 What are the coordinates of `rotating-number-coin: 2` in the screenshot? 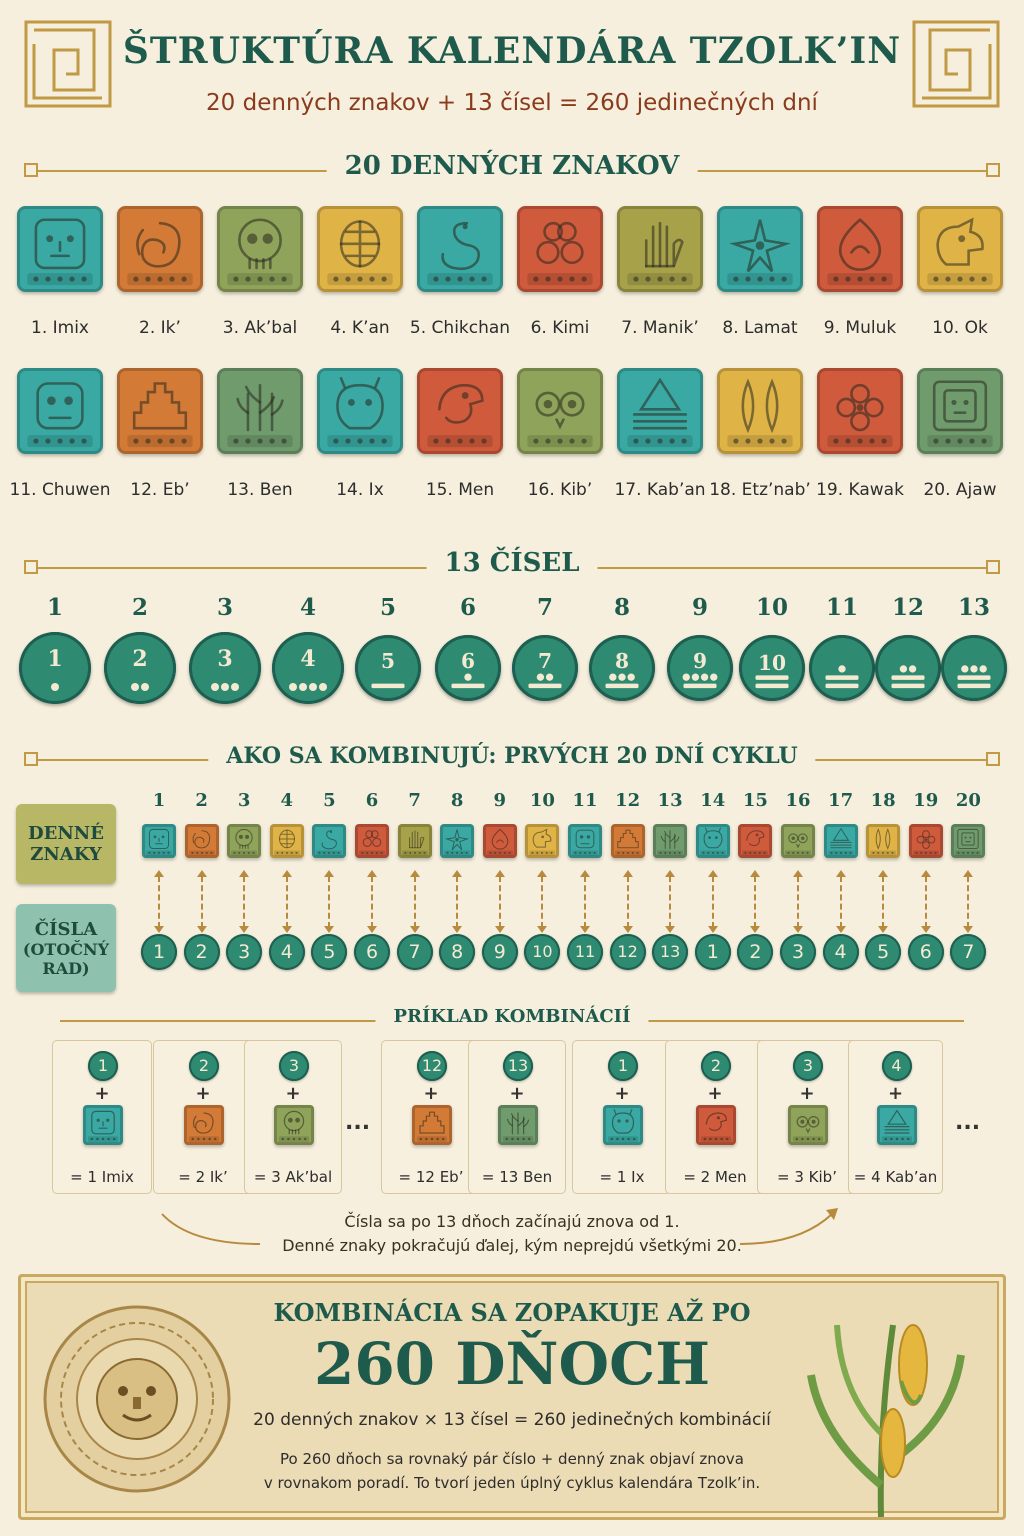 It's located at (201, 952).